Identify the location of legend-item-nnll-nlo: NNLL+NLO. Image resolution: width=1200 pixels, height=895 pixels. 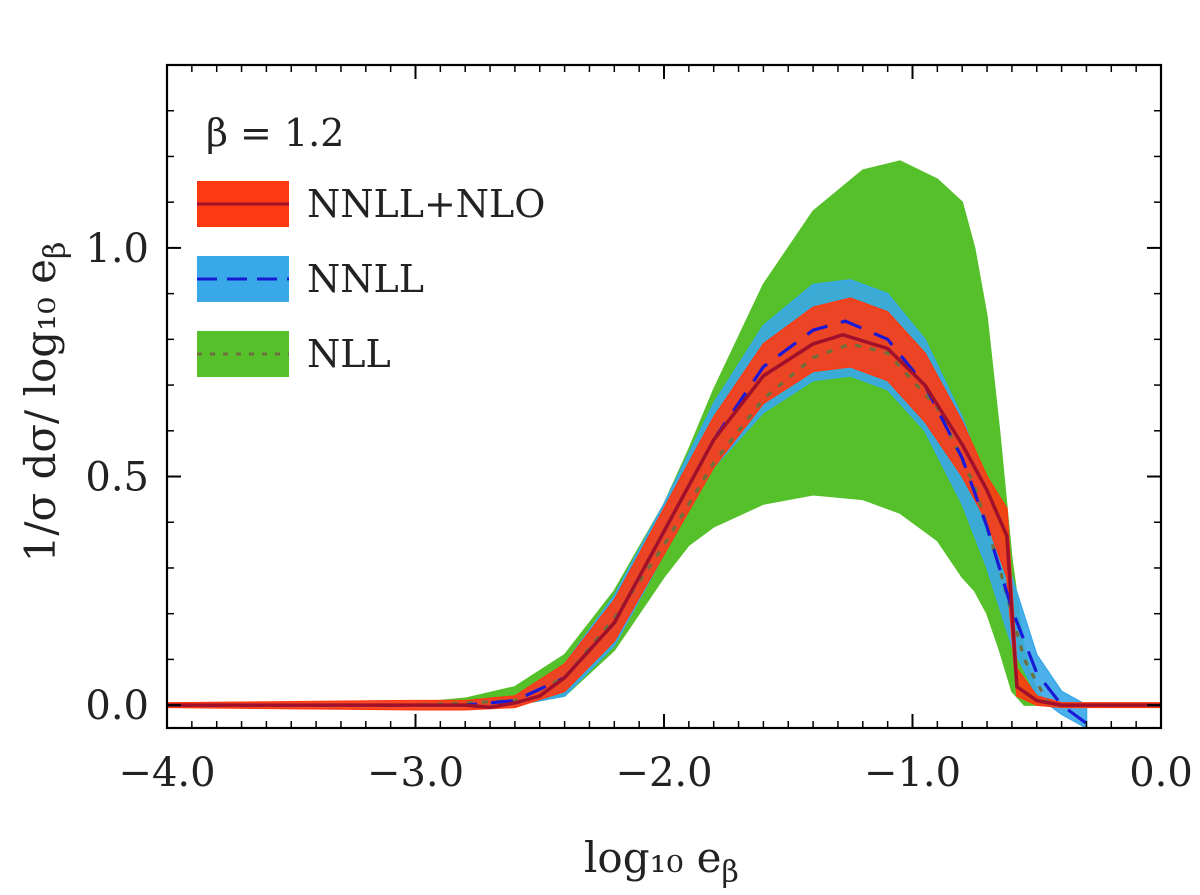
(371, 204).